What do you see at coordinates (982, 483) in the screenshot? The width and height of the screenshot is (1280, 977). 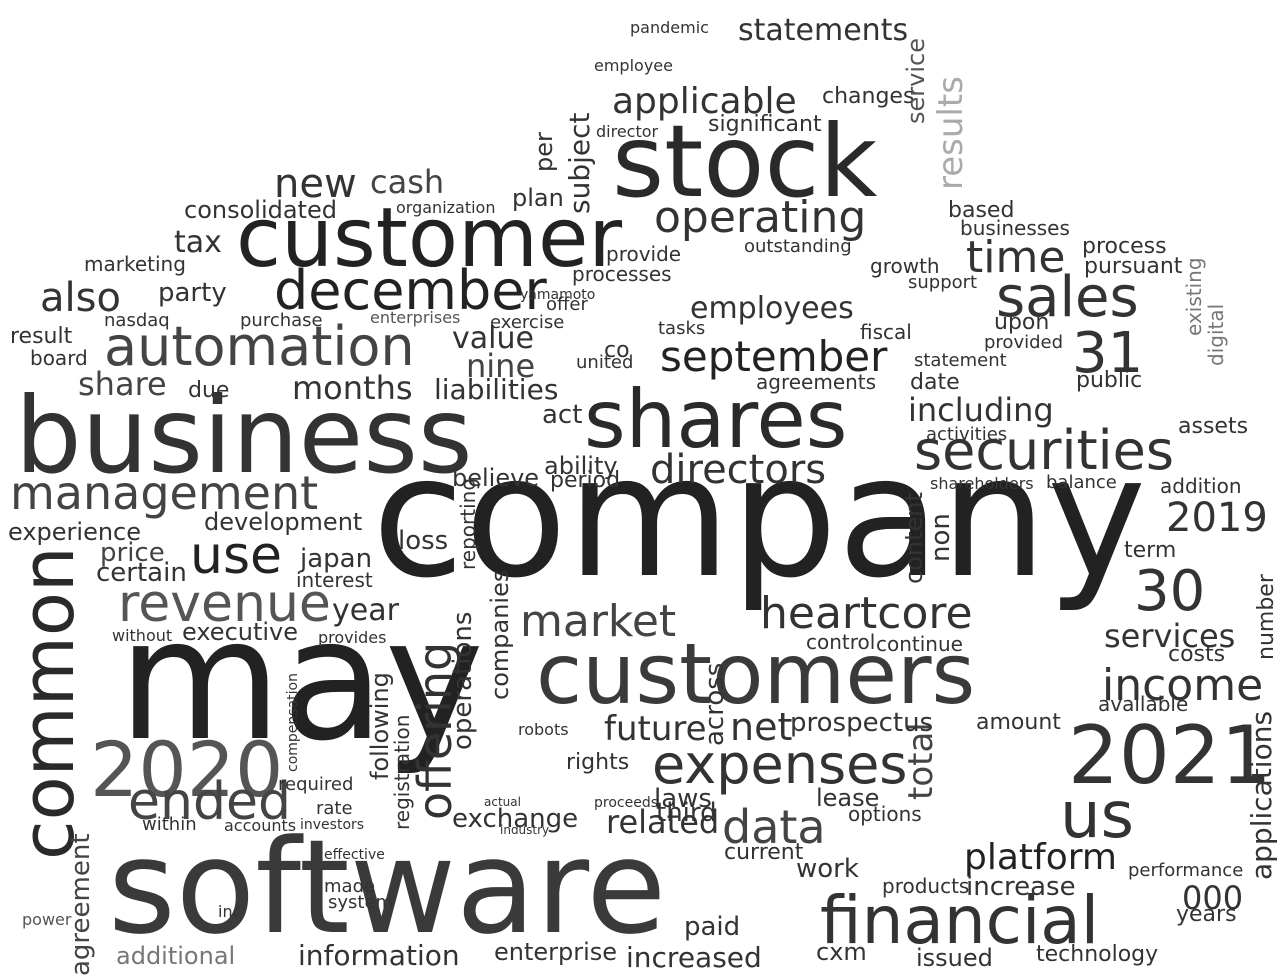 I see `word-shareholders: shareholders` at bounding box center [982, 483].